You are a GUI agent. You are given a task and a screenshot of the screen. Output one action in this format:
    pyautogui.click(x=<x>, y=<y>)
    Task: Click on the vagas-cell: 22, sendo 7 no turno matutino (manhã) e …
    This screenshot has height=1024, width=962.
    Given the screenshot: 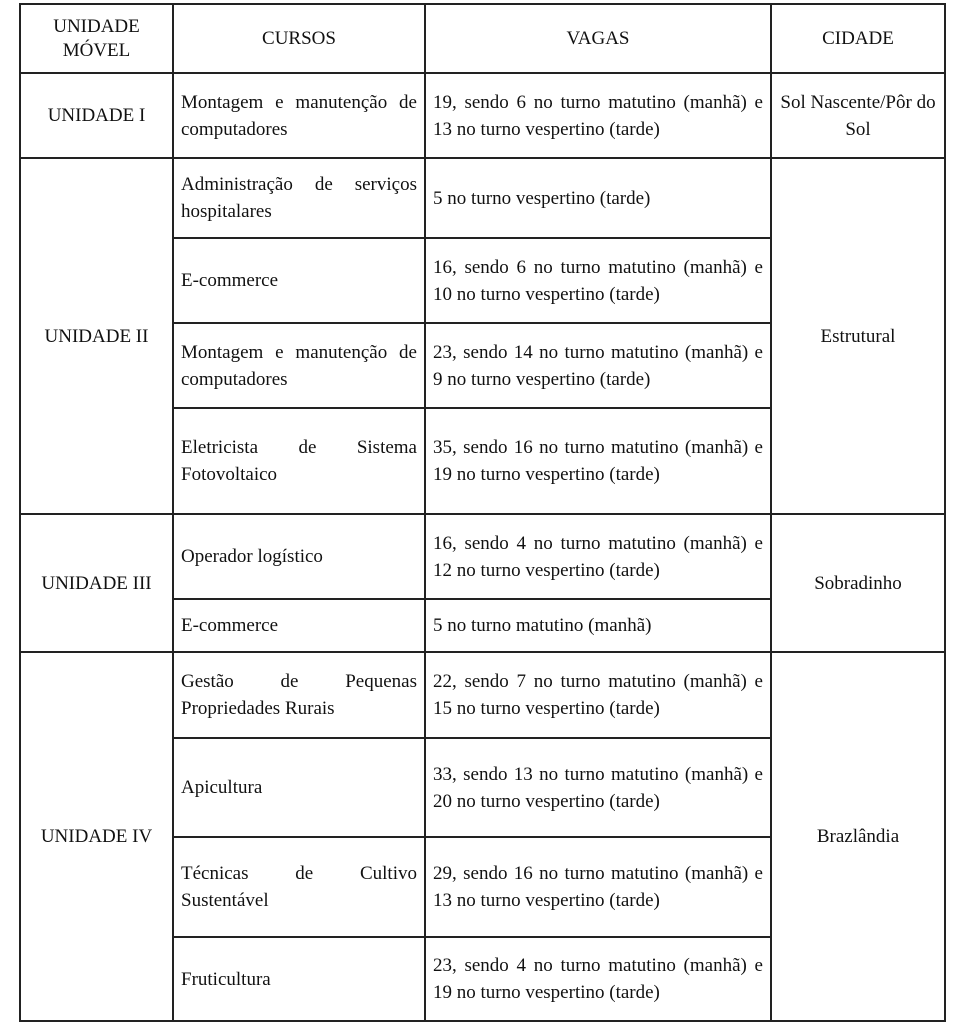 What is the action you would take?
    pyautogui.click(x=598, y=695)
    